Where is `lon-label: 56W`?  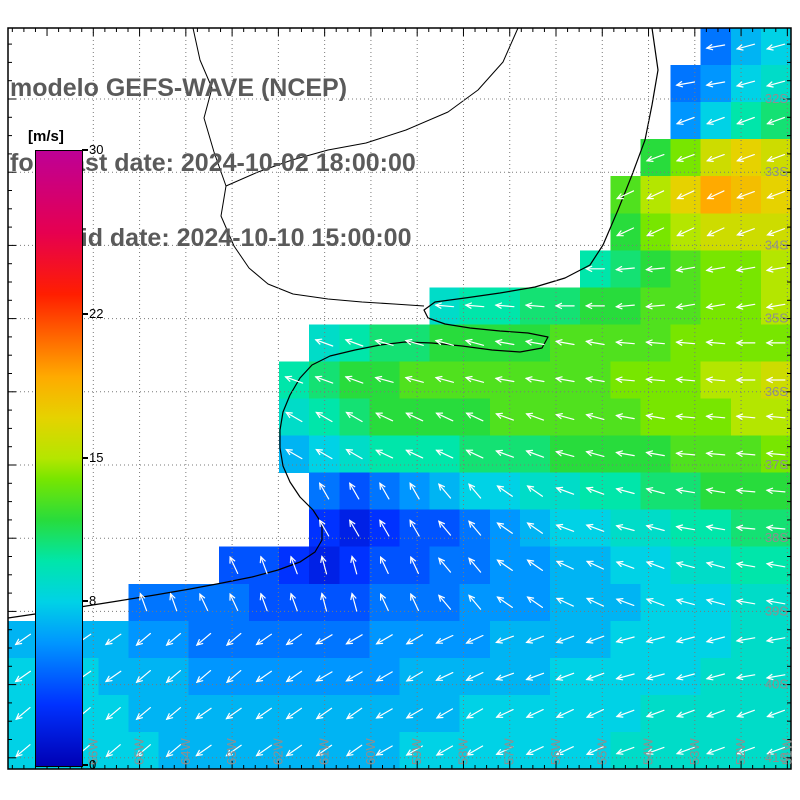
lon-label: 56W is located at coordinates (555, 751).